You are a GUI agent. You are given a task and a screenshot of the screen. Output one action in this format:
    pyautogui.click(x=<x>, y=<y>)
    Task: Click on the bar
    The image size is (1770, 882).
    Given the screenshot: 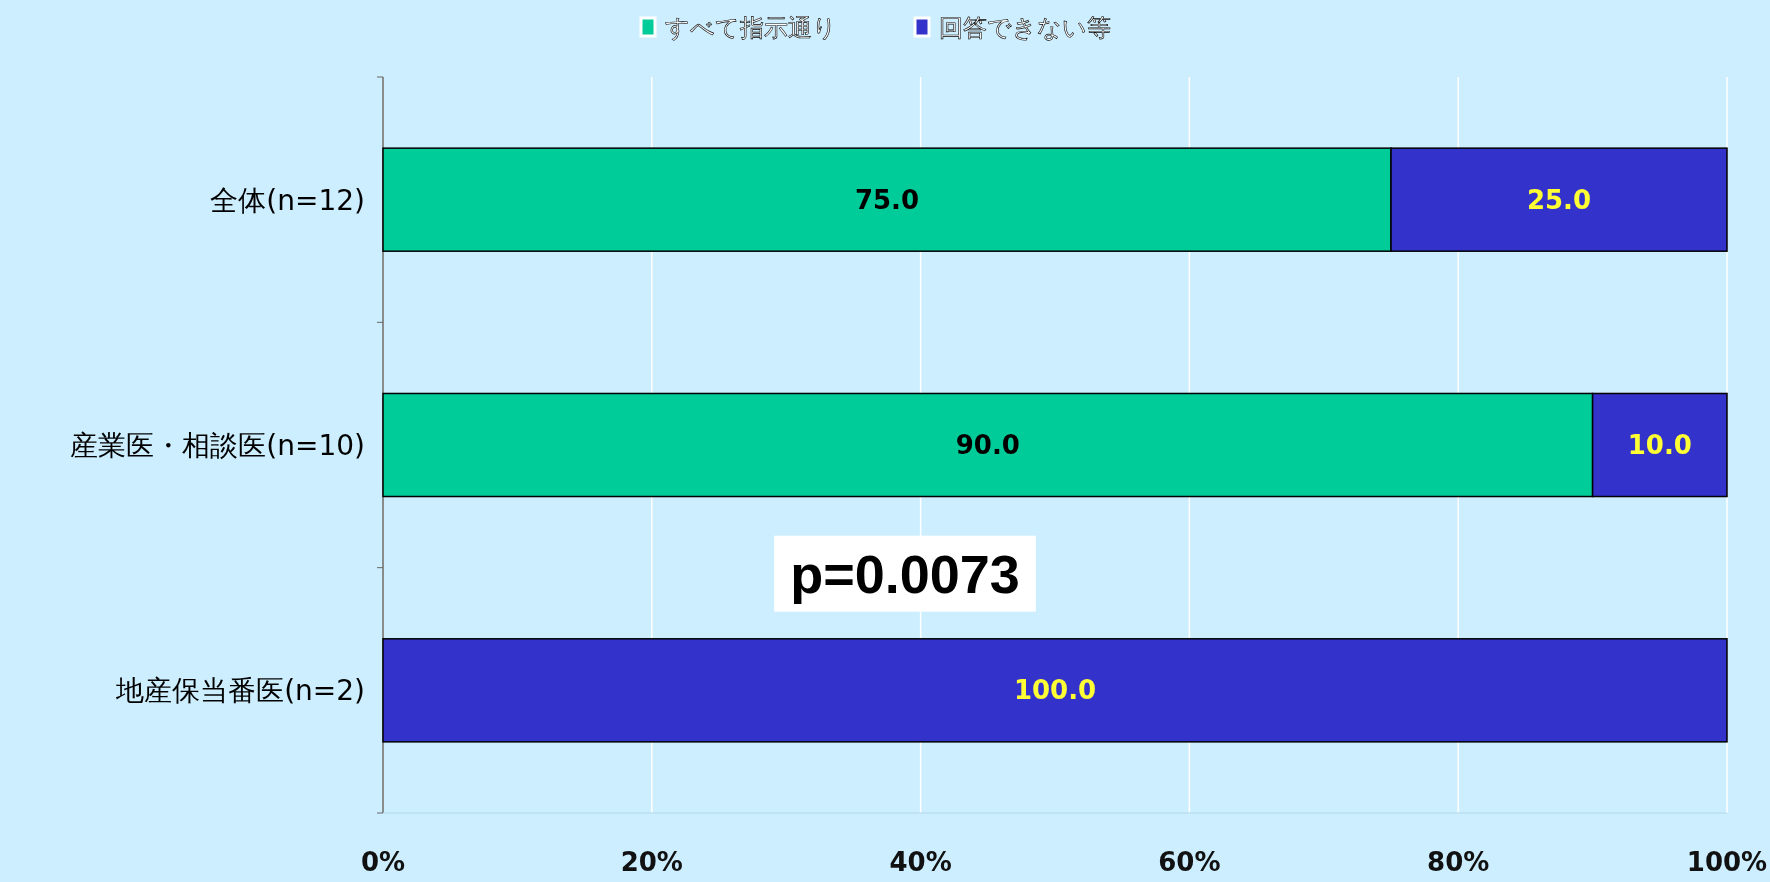 What is the action you would take?
    pyautogui.click(x=1055, y=690)
    